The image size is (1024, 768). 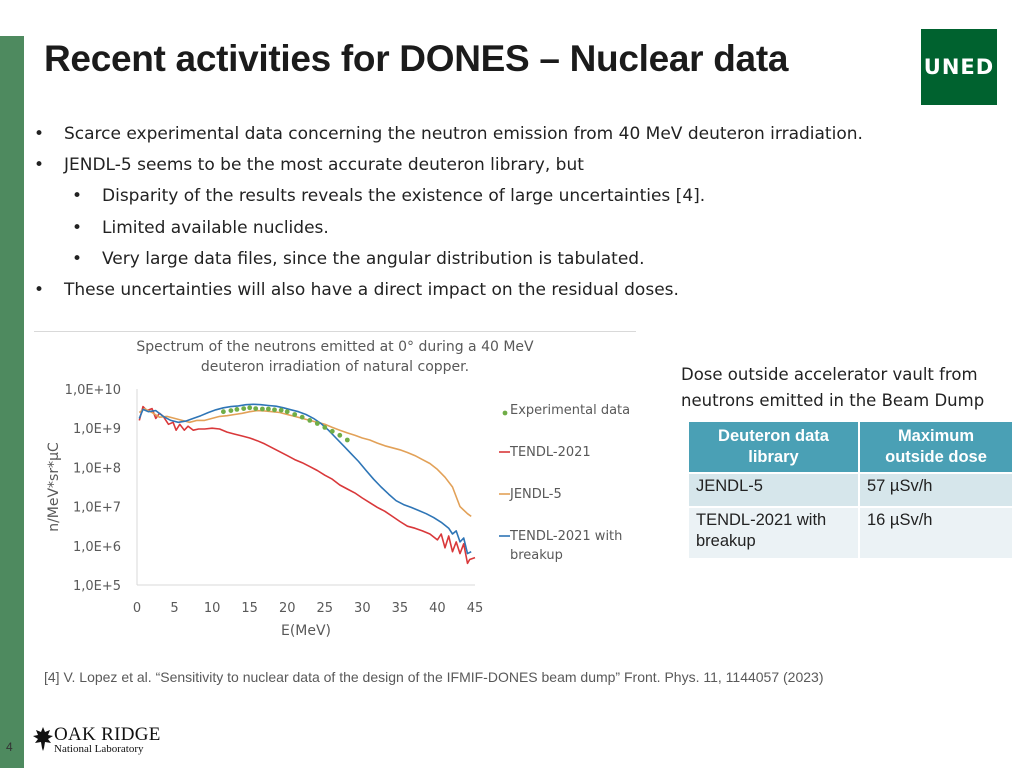 What do you see at coordinates (936, 447) in the screenshot?
I see `header-maximum-dose: Maximum outside dose` at bounding box center [936, 447].